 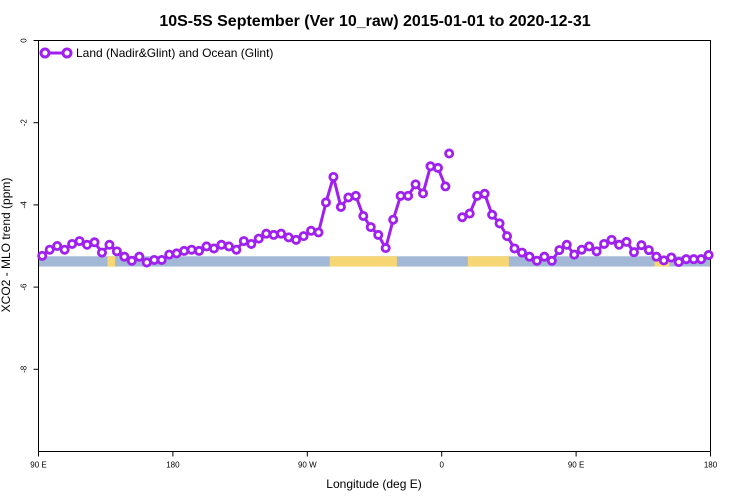 I want to click on y-tick-label-1: -2, so click(x=24, y=123).